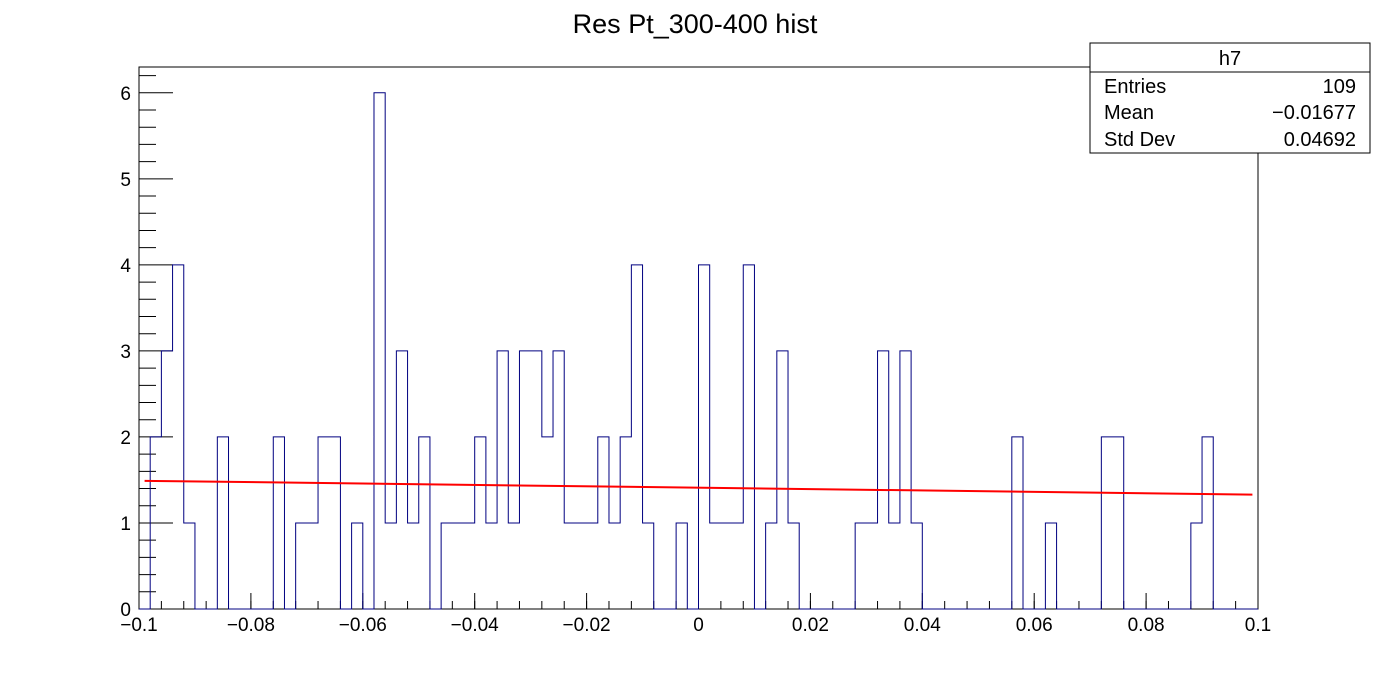  What do you see at coordinates (698, 625) in the screenshot?
I see `x-tick-label: 0` at bounding box center [698, 625].